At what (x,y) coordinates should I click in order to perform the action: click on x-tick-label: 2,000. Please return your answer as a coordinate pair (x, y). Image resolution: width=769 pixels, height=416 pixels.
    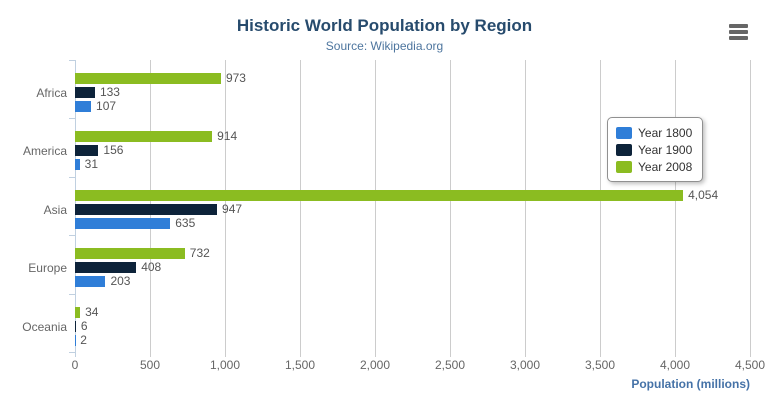
    Looking at the image, I should click on (374, 365).